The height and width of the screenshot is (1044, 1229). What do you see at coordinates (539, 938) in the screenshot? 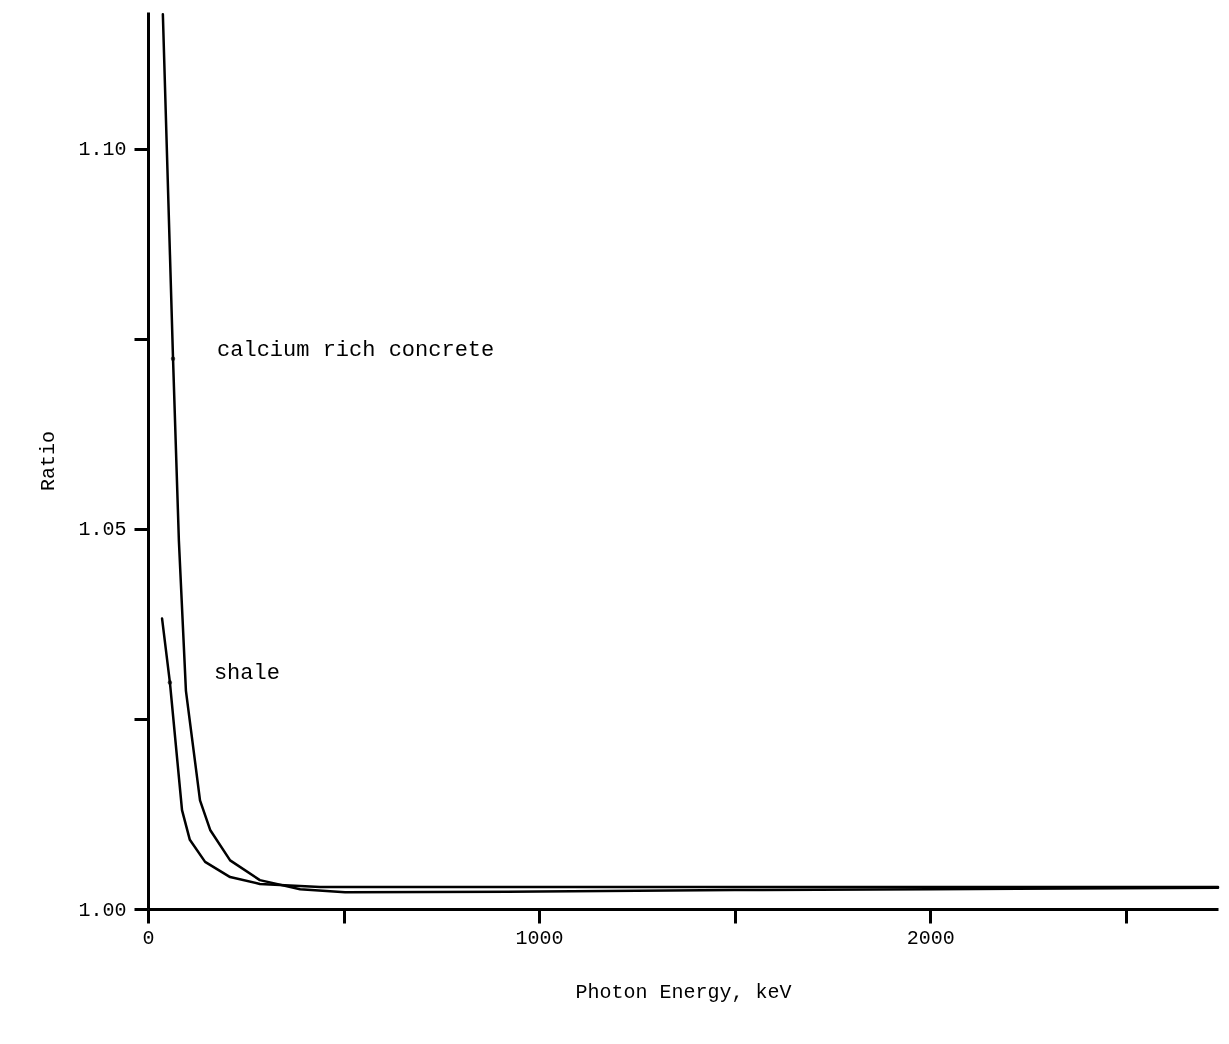
I see `x-tick-label: 1000` at bounding box center [539, 938].